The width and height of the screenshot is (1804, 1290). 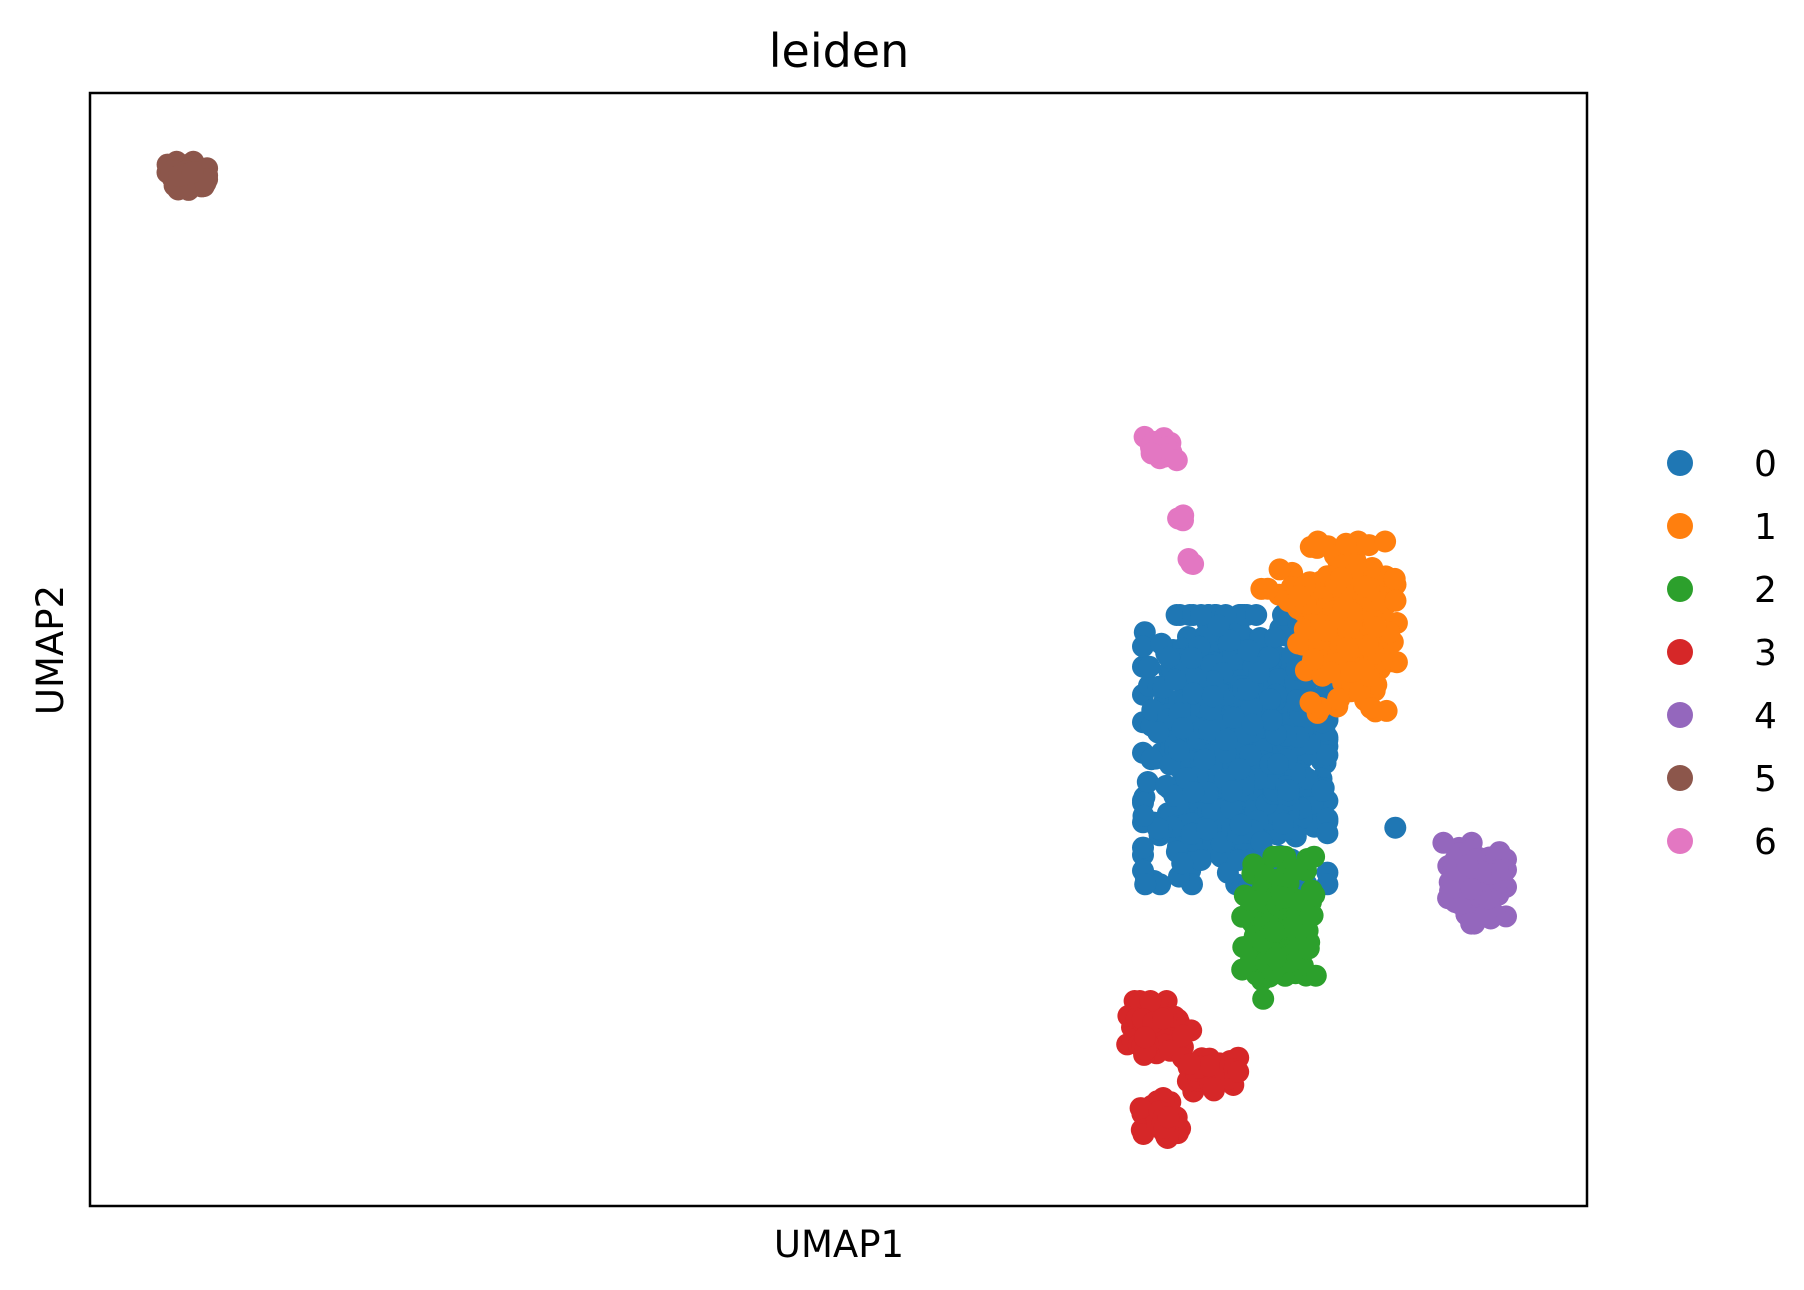 What do you see at coordinates (1765, 527) in the screenshot?
I see `legend-label-1: 1` at bounding box center [1765, 527].